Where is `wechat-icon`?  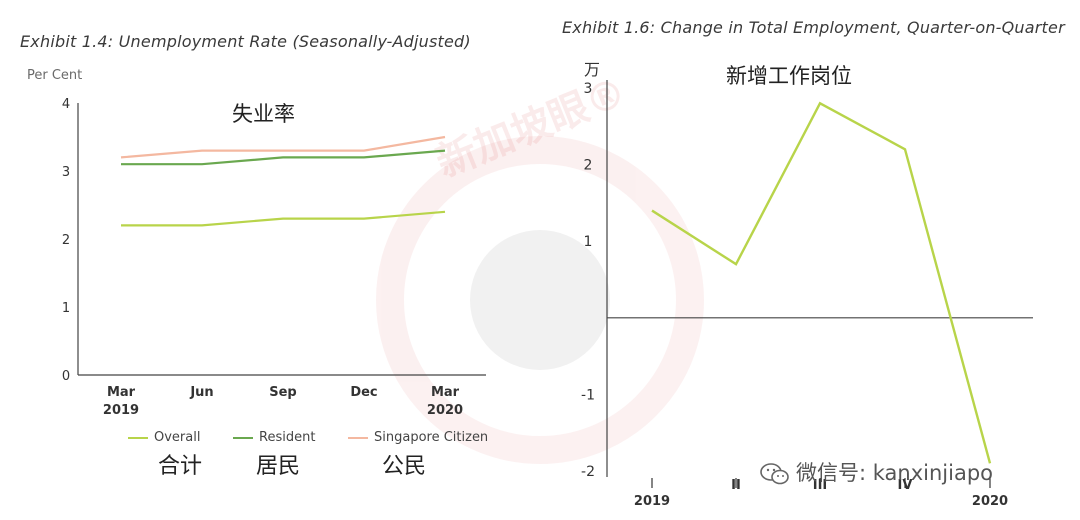 wechat-icon is located at coordinates (774, 474).